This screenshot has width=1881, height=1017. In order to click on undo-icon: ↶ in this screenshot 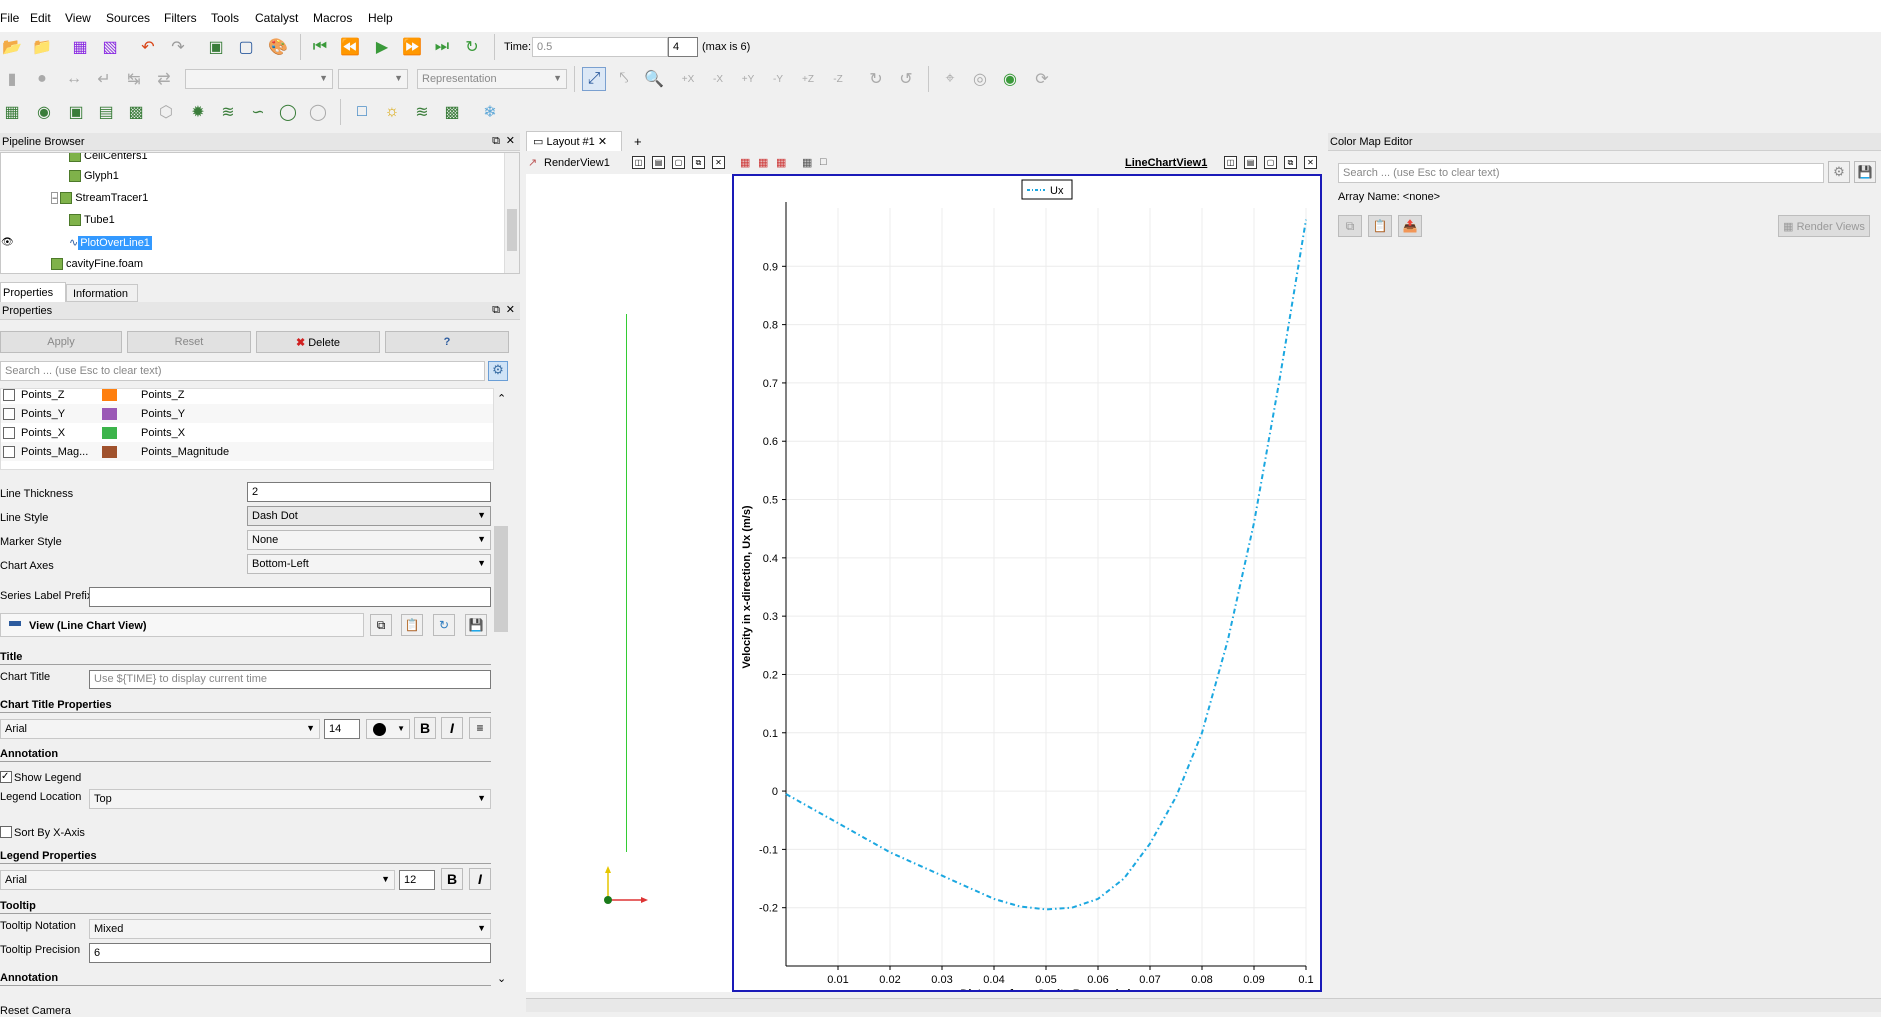, I will do `click(148, 47)`.